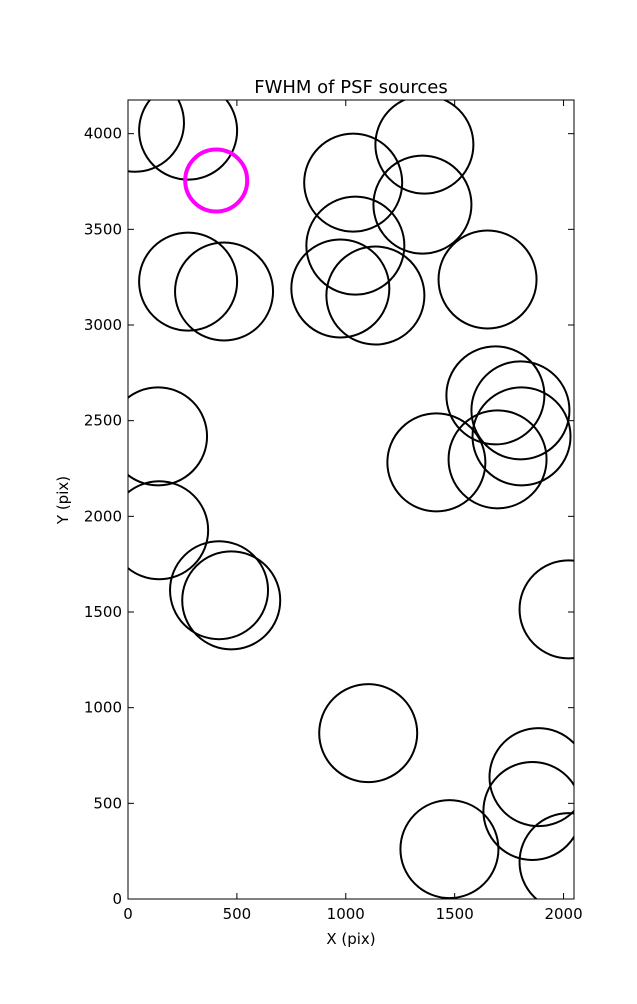  Describe the element at coordinates (455, 914) in the screenshot. I see `x-tick-label: 1500` at that location.